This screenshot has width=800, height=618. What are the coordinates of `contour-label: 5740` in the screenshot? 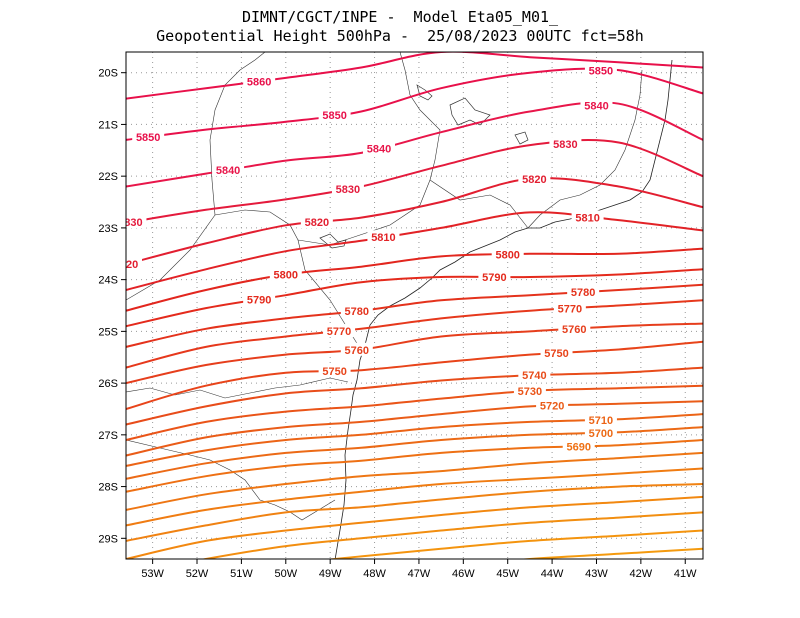 It's located at (534, 376).